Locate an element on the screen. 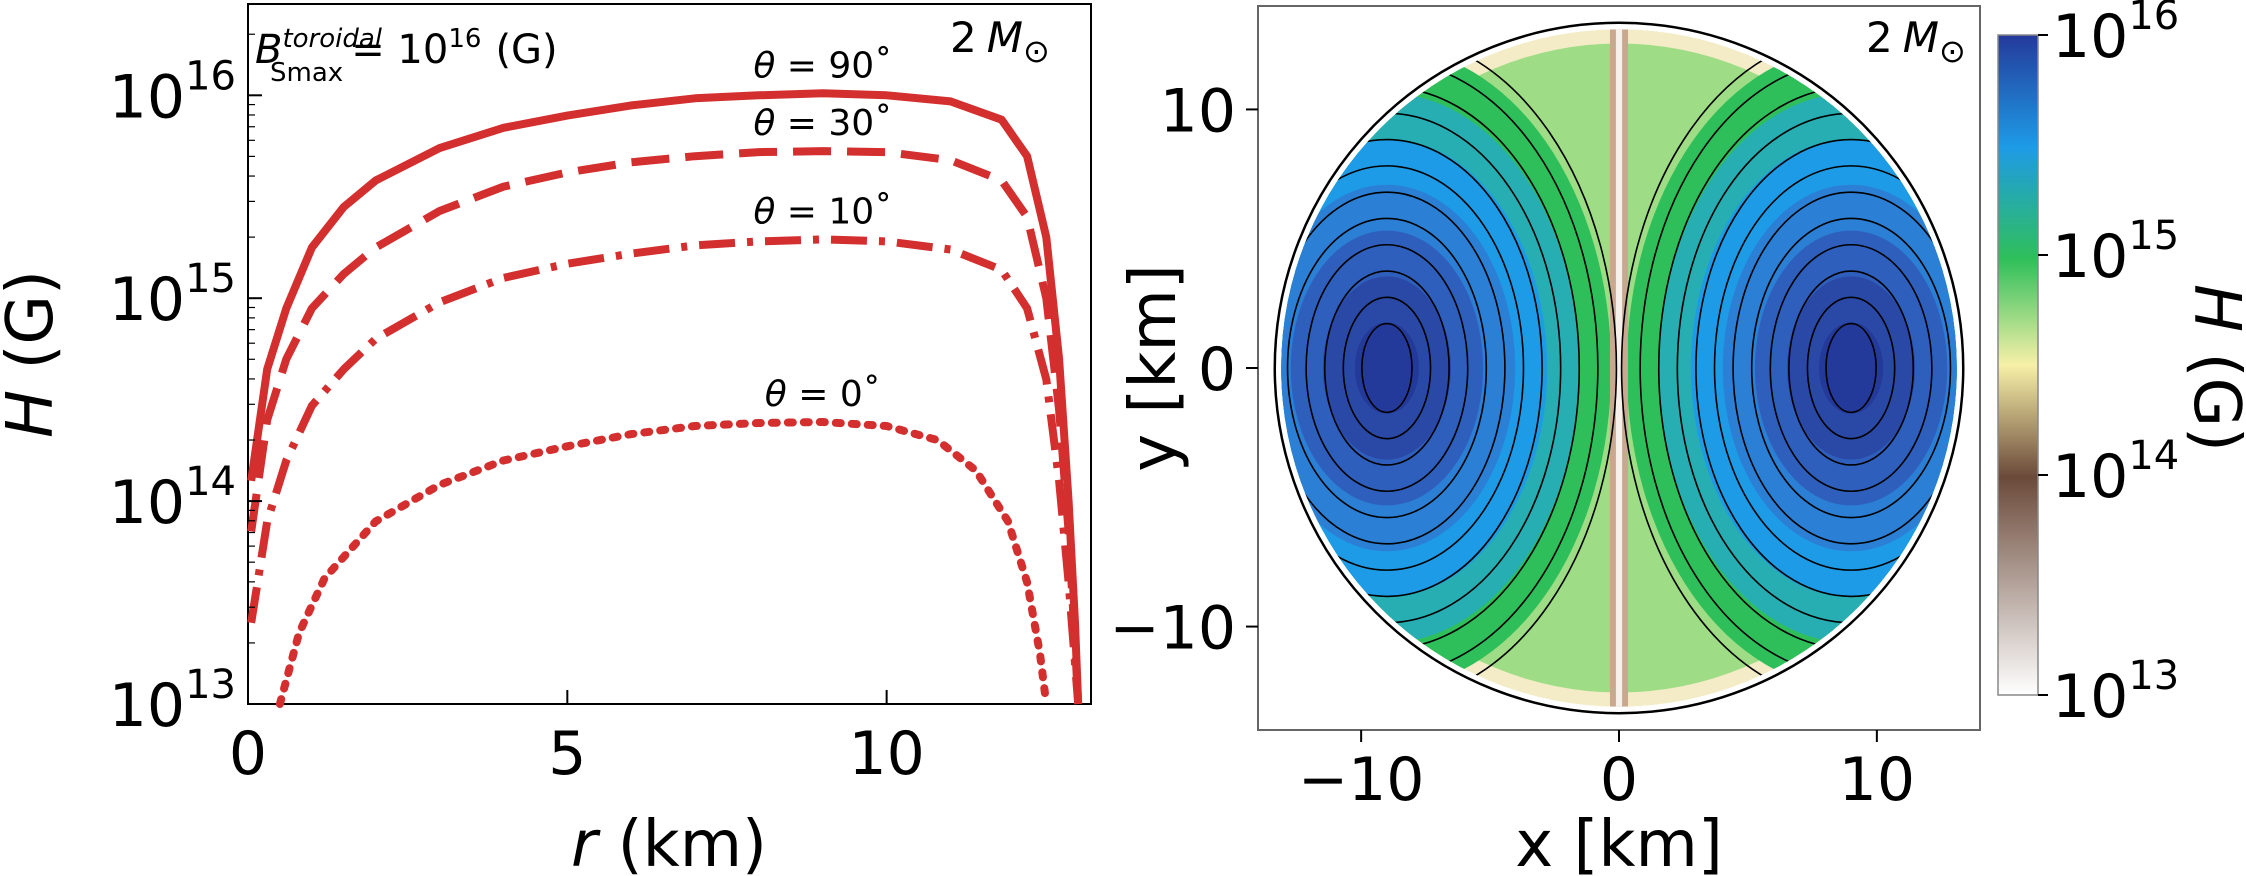 The image size is (2246, 876). series-label-1: θ = 30˚ is located at coordinates (822, 123).